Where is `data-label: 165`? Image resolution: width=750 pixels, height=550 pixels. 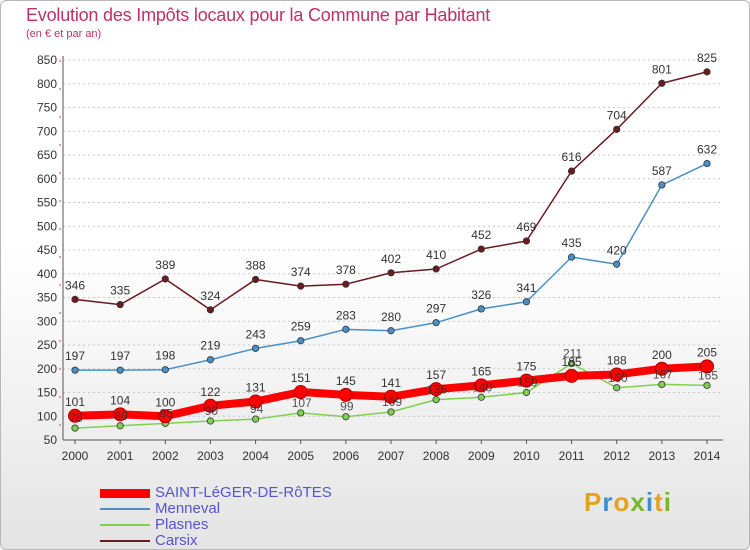
data-label: 165 is located at coordinates (708, 375).